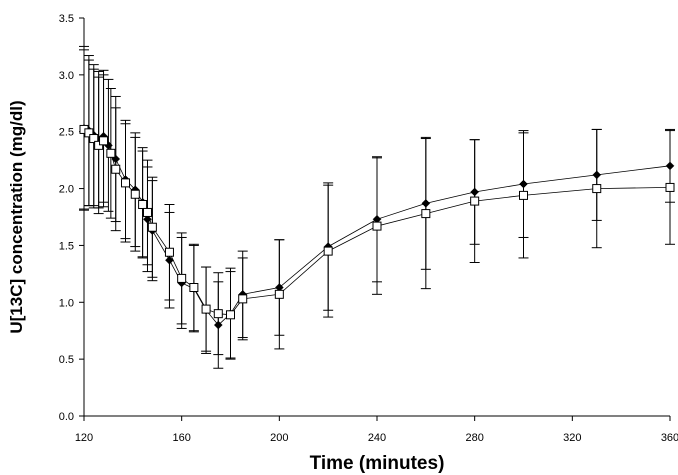  I want to click on y-axis-title: U[13C] concentration (mg/dl), so click(16, 216).